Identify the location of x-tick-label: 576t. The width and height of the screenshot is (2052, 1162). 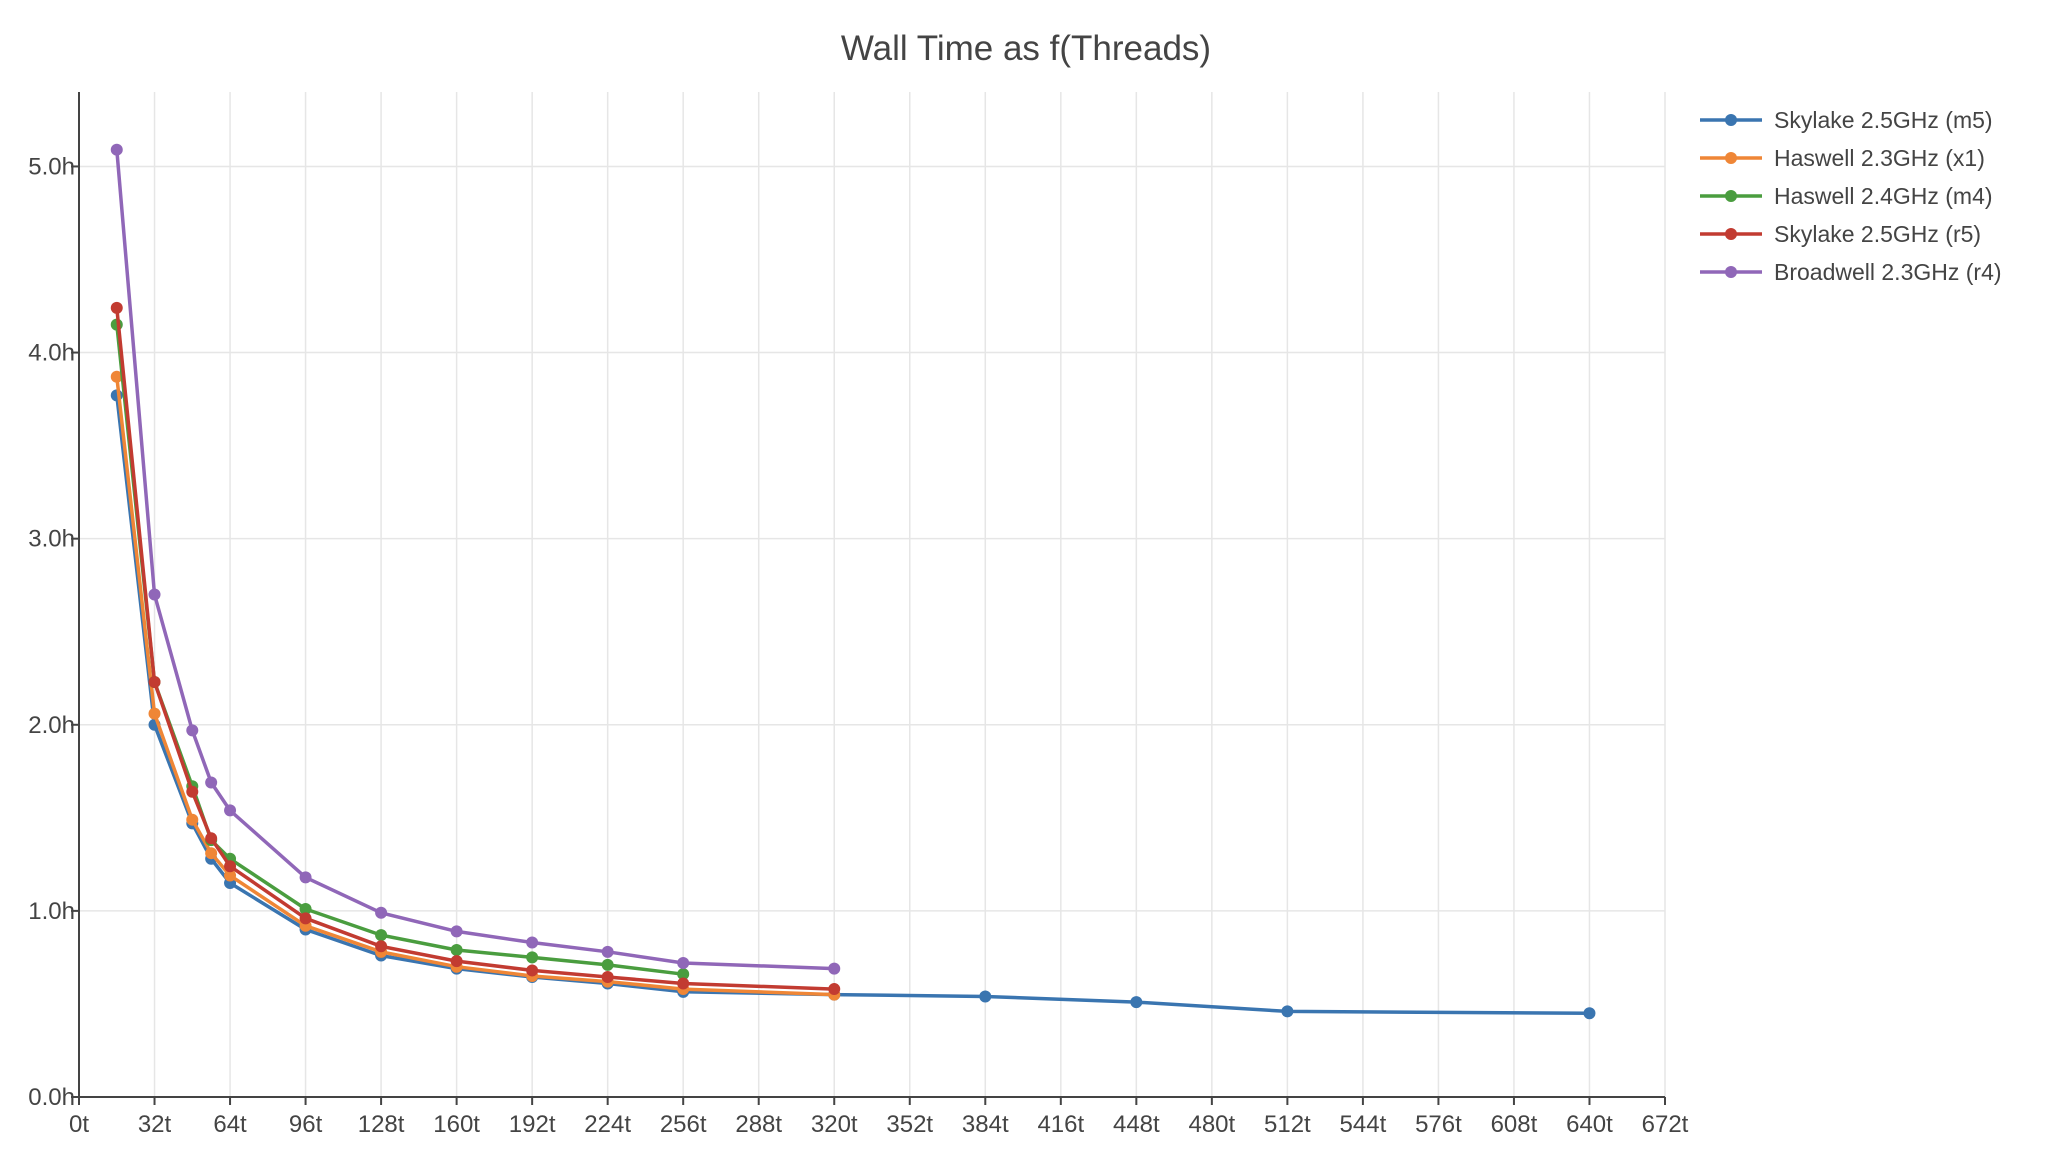
(1438, 1124).